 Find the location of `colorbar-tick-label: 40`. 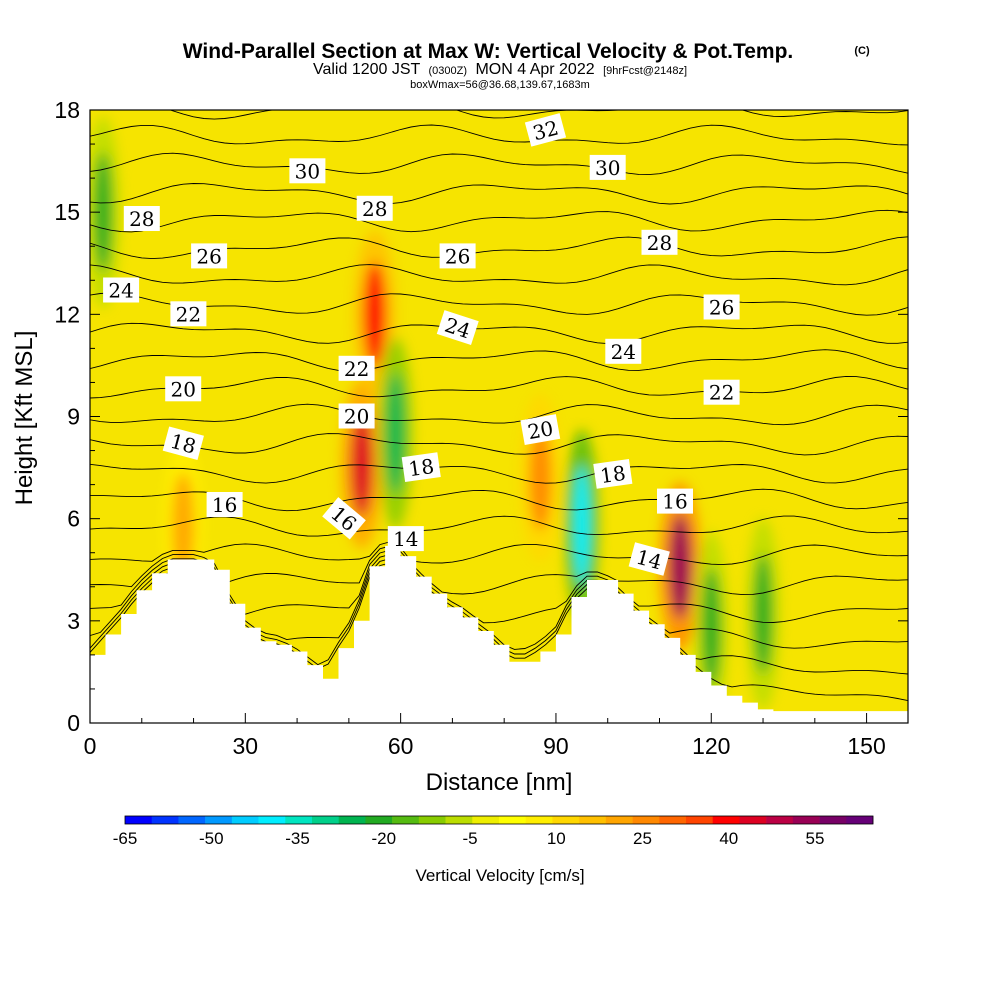

colorbar-tick-label: 40 is located at coordinates (728, 838).